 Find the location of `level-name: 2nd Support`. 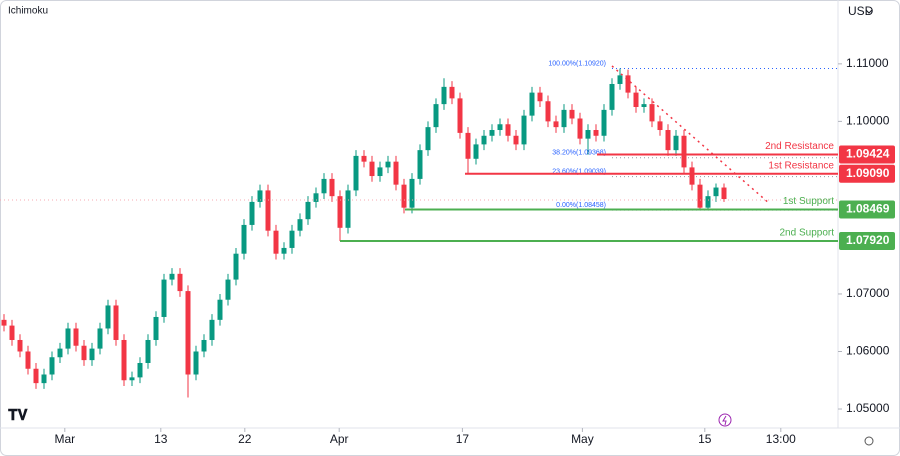

level-name: 2nd Support is located at coordinates (807, 233).